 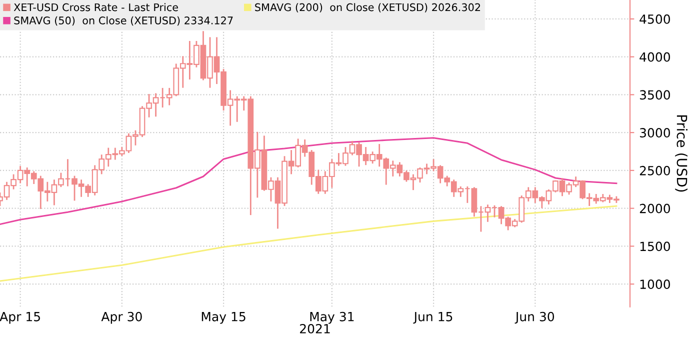 What do you see at coordinates (655, 95) in the screenshot?
I see `y-tick-label: 3500` at bounding box center [655, 95].